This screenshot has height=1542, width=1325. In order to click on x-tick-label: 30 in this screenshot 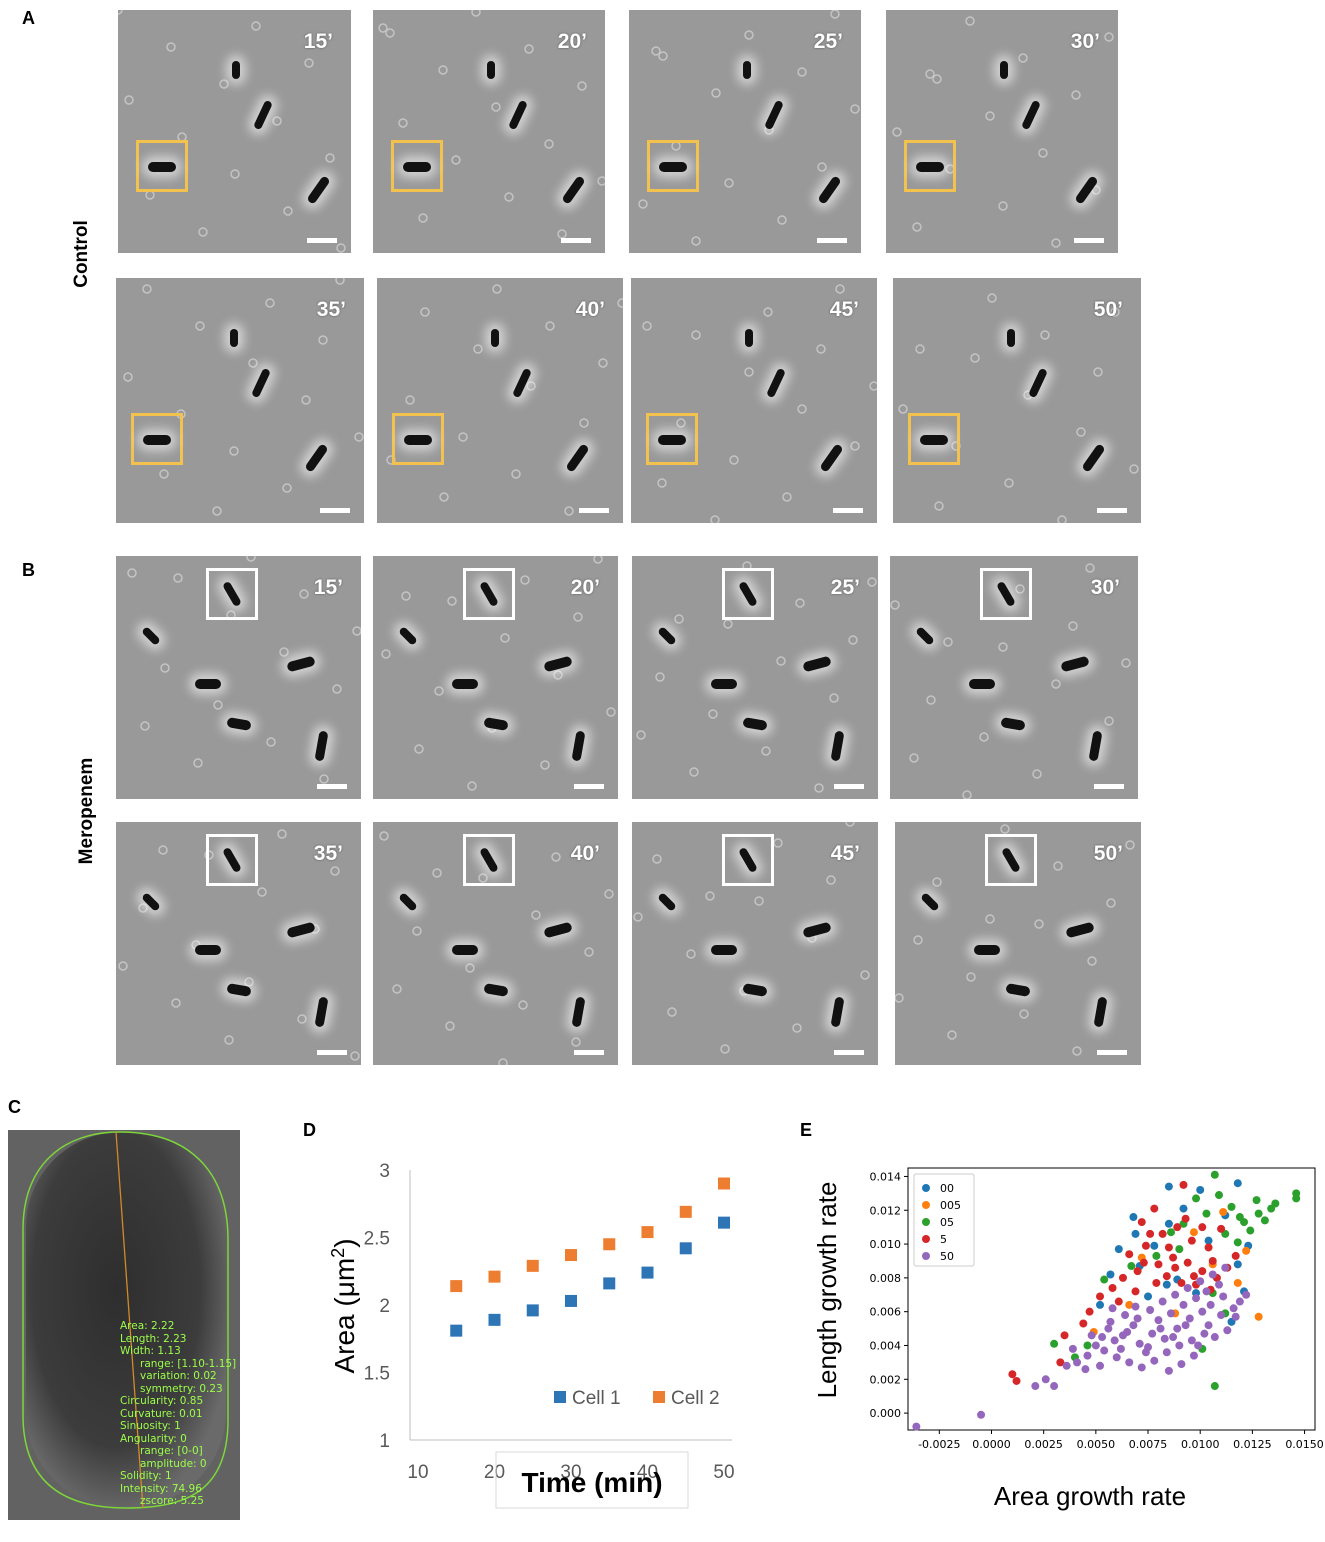, I will do `click(570, 1472)`.